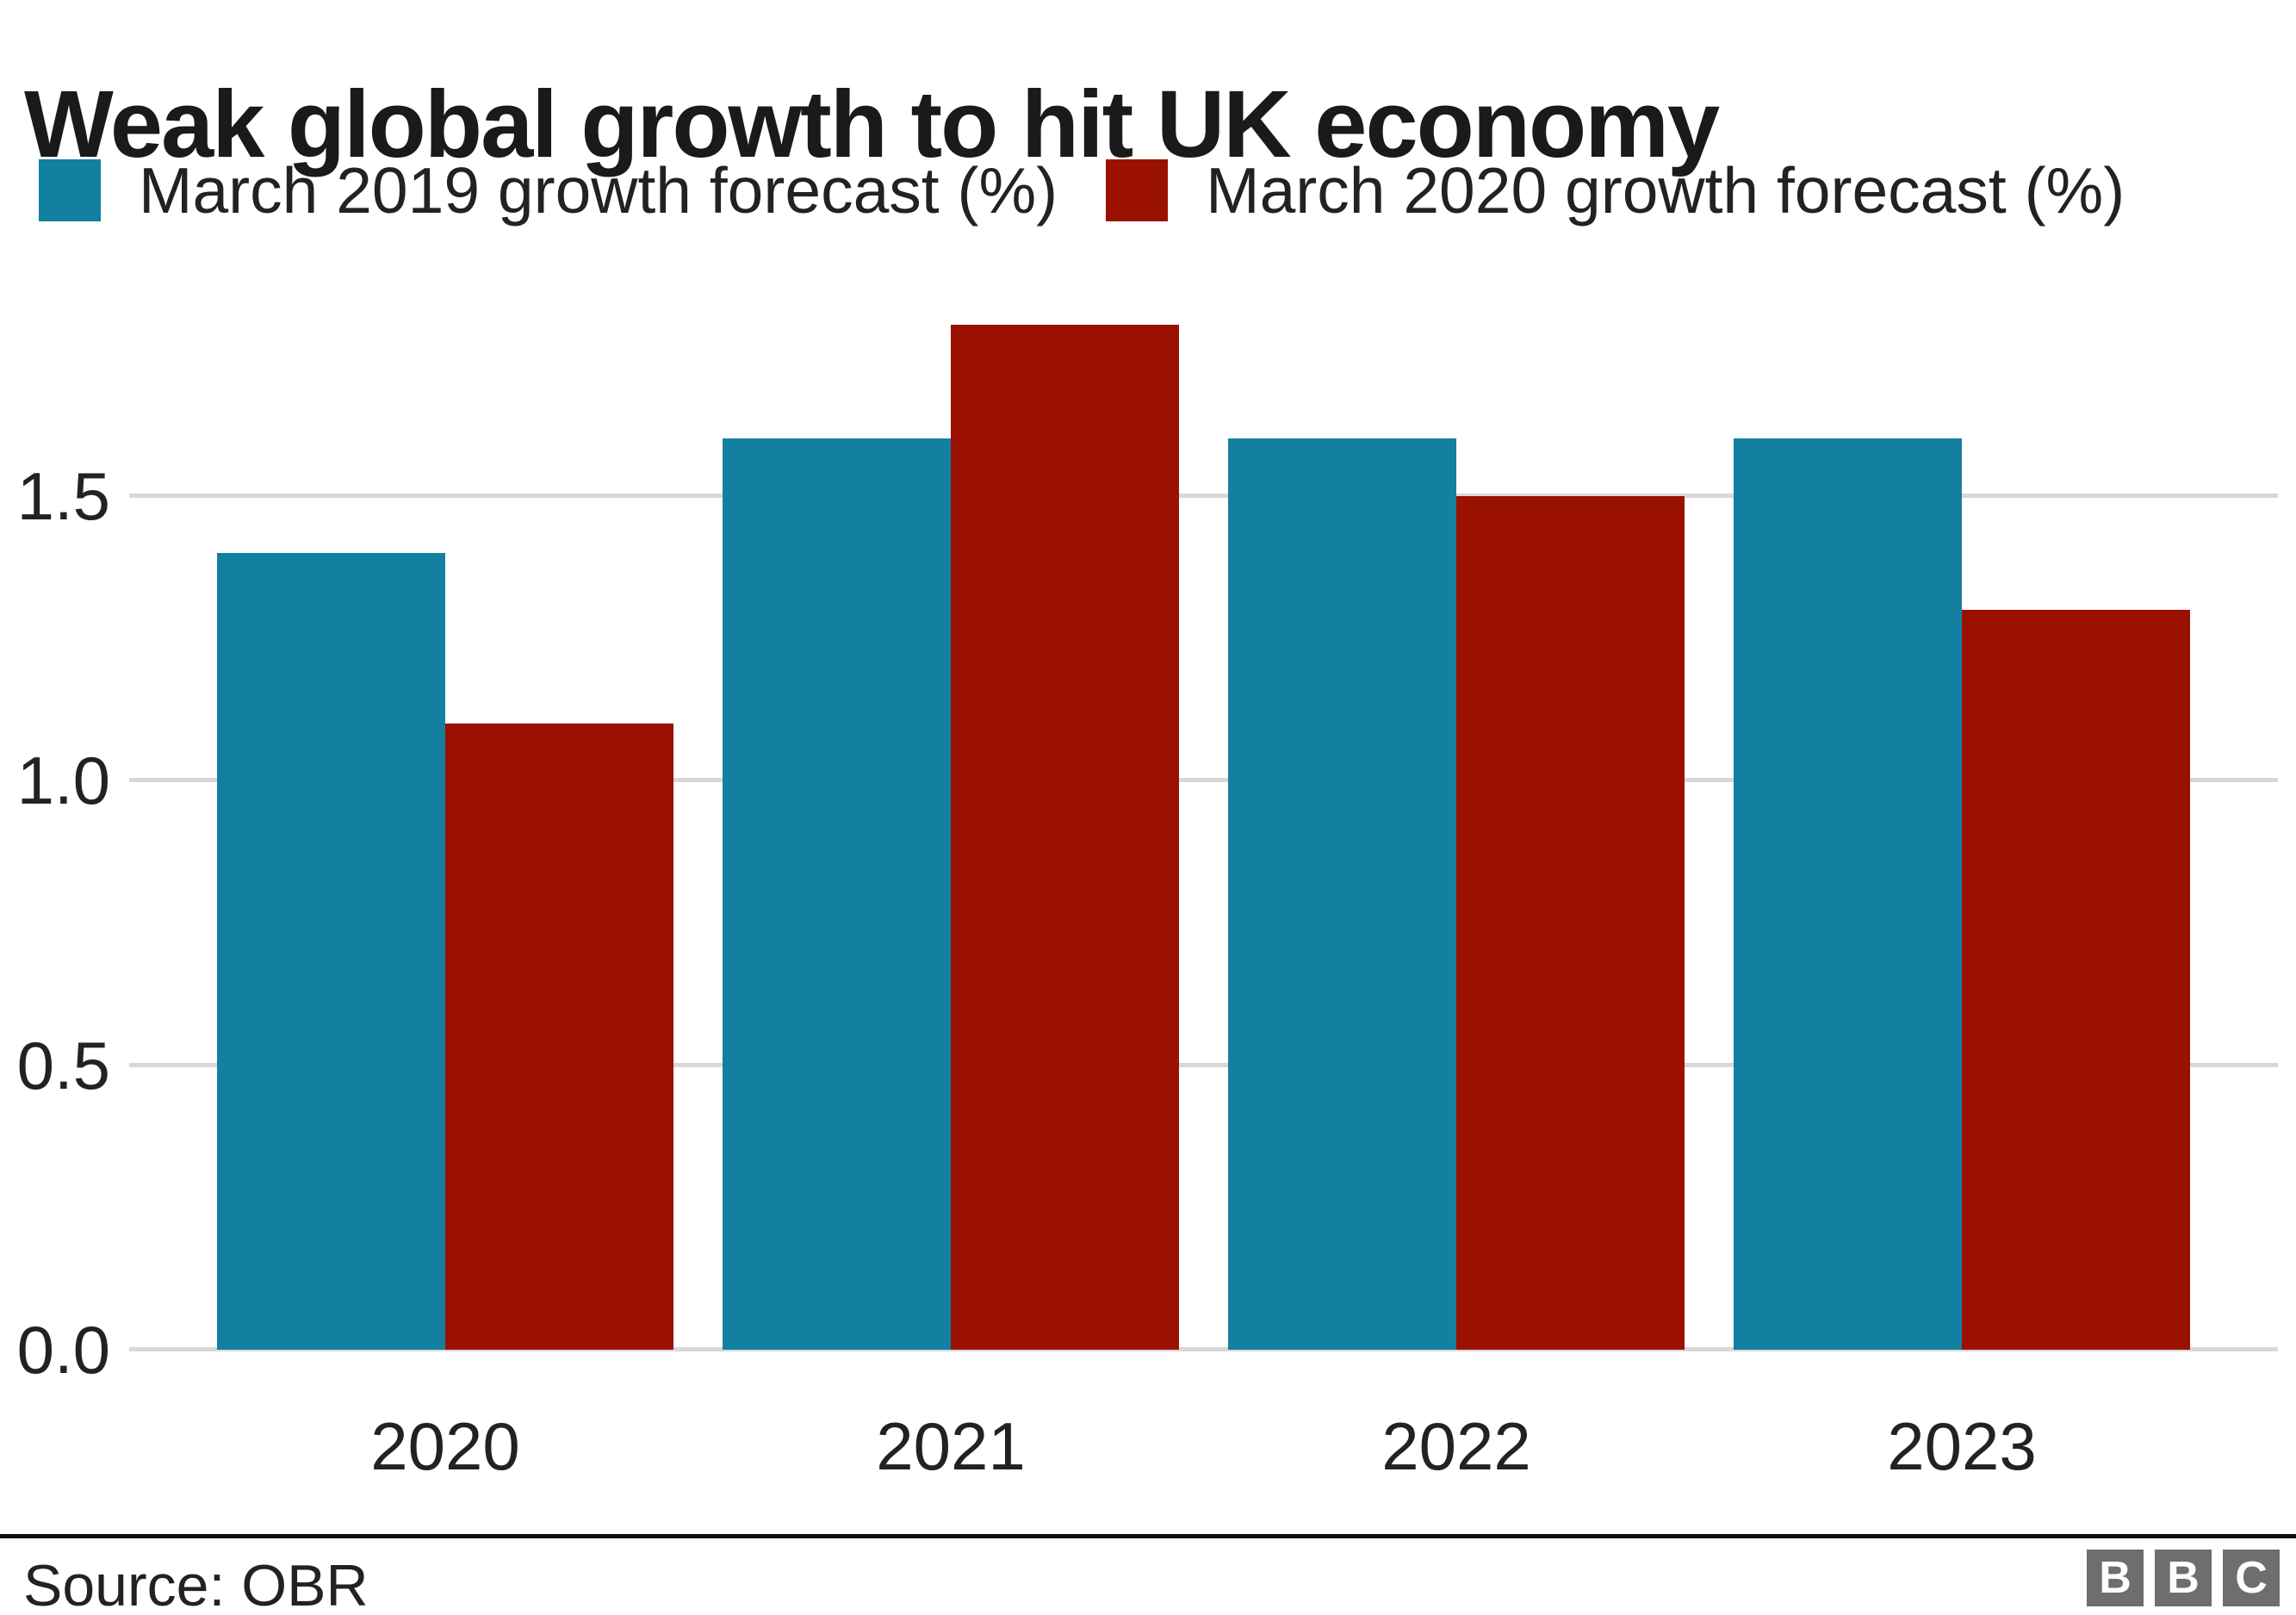 The width and height of the screenshot is (2296, 1615). I want to click on bar-series1-2022, so click(1570, 922).